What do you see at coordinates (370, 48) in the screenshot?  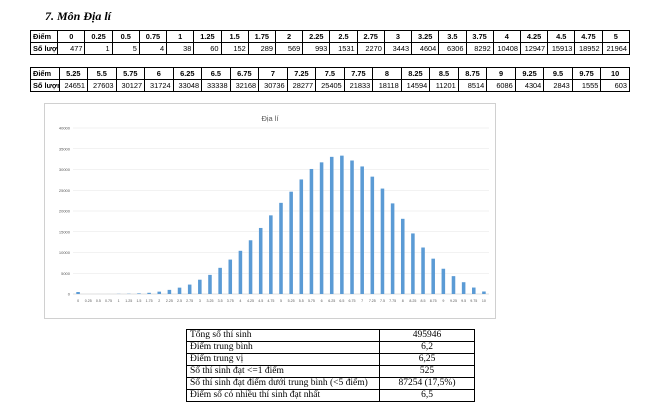 I see `count-cell: 2270` at bounding box center [370, 48].